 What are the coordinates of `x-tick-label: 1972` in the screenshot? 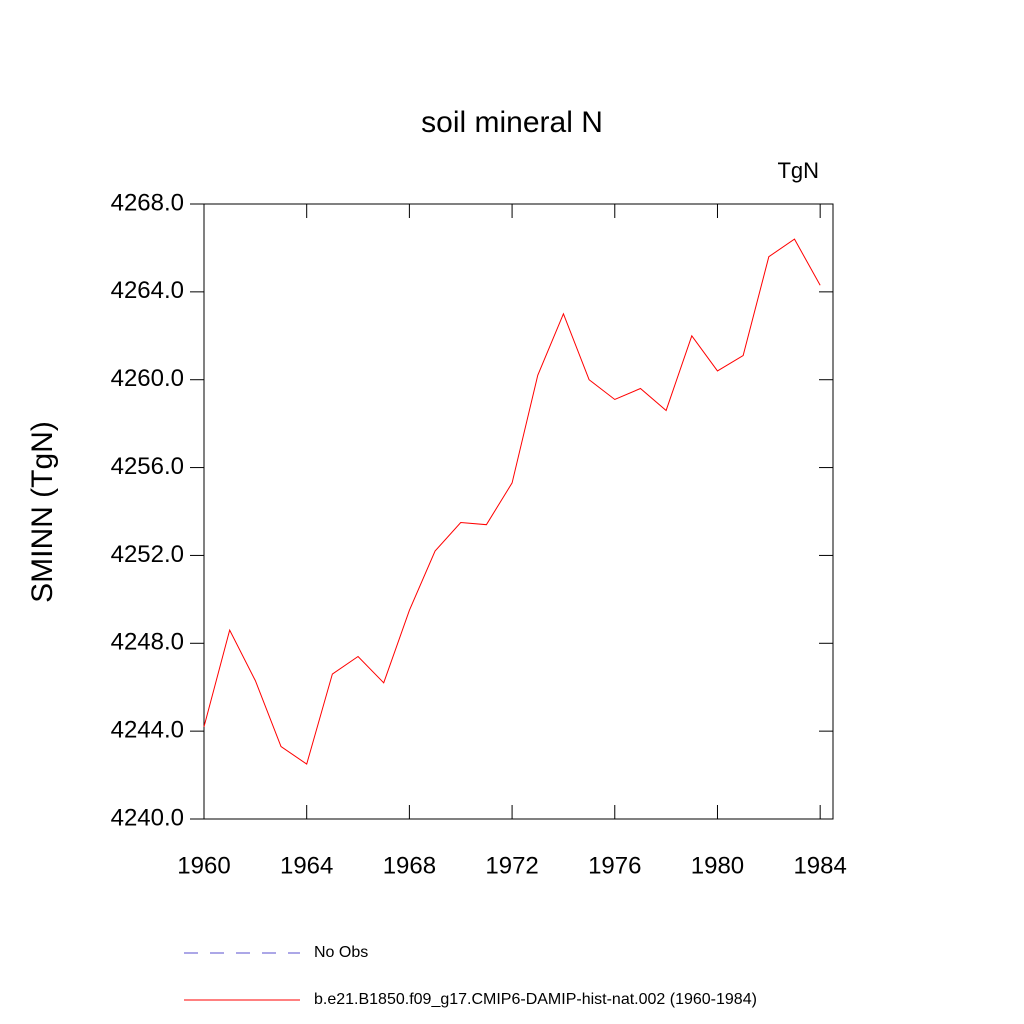 It's located at (511, 865).